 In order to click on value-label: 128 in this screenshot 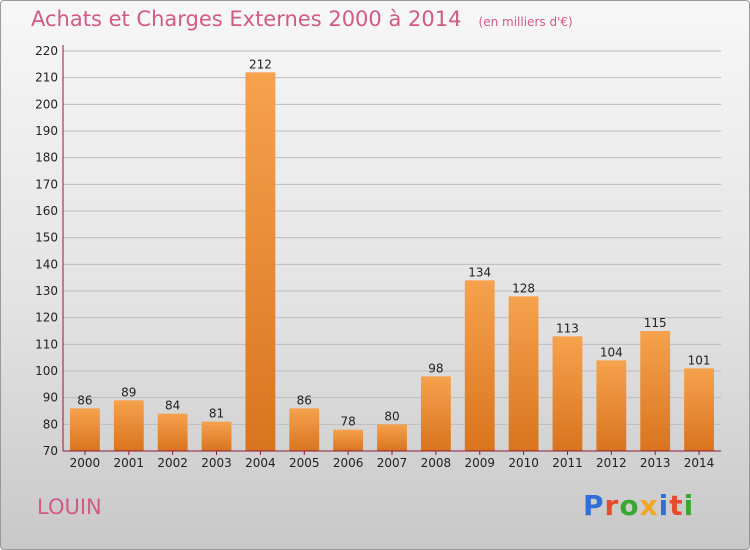, I will do `click(523, 288)`.